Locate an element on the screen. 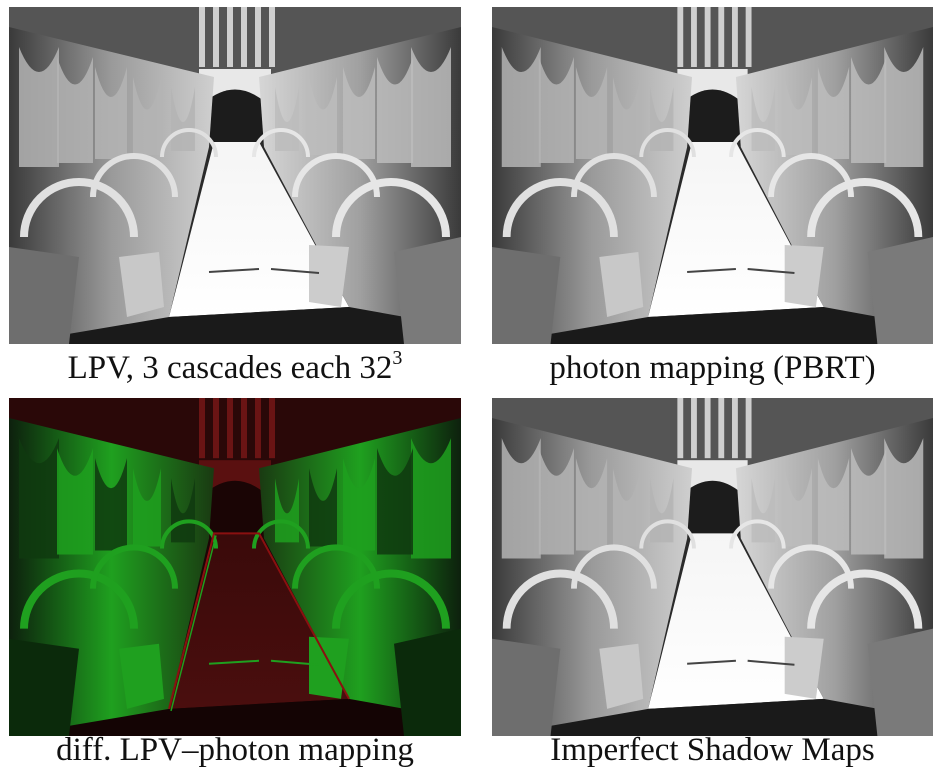 Image resolution: width=933 pixels, height=769 pixels. caption-lpv: LPV, 3 cascades each 323 is located at coordinates (235, 367).